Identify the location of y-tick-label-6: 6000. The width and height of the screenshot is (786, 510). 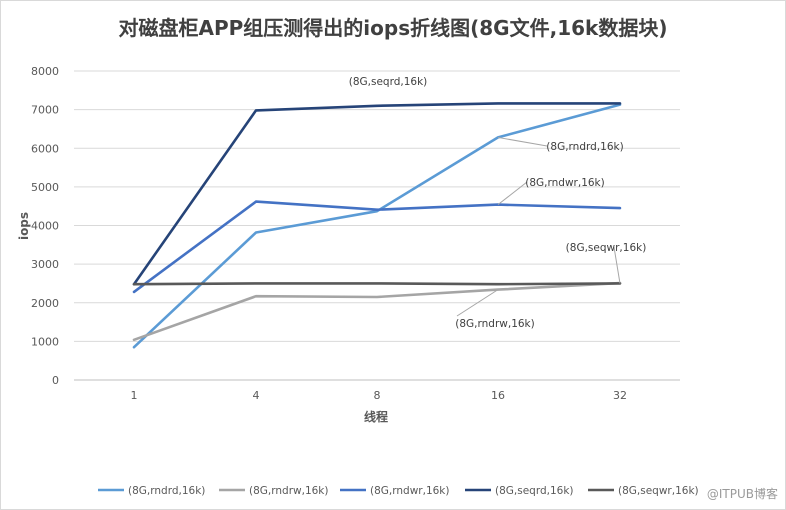
(45, 148).